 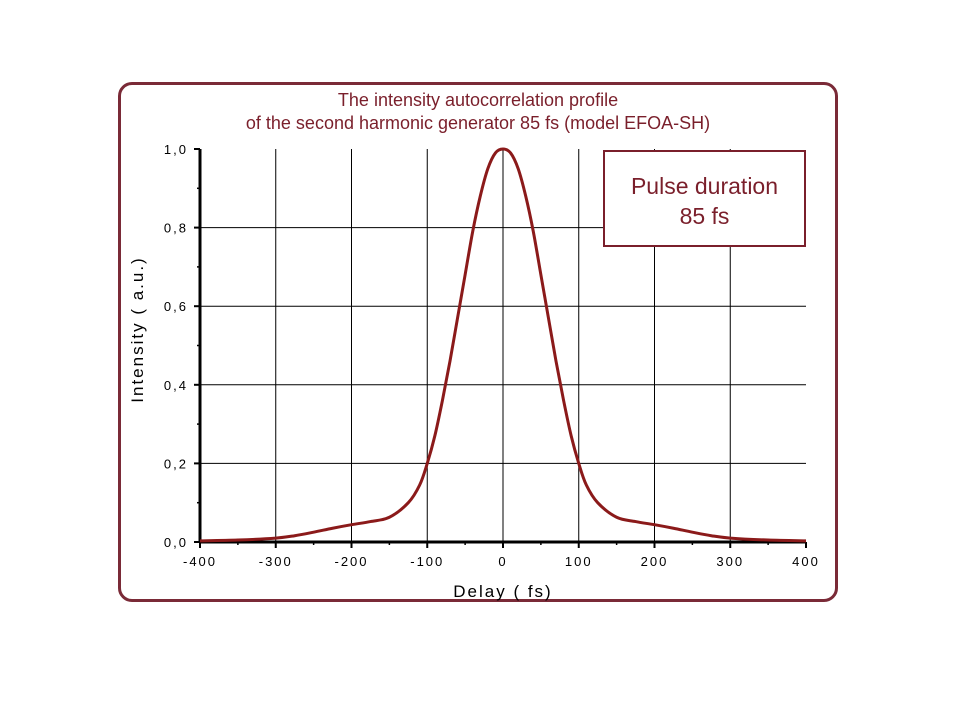 What do you see at coordinates (176, 228) in the screenshot?
I see `y-tick-label: 0,8` at bounding box center [176, 228].